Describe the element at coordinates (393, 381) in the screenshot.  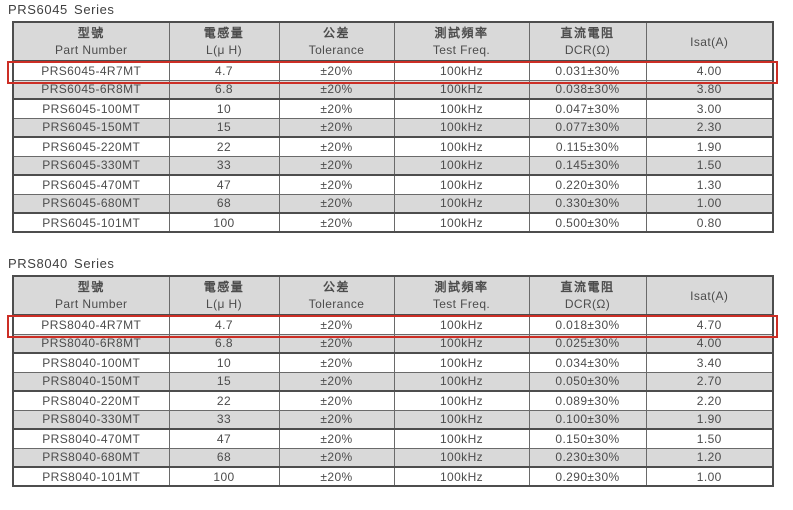
I see `table-row: PRS8040-150MT 15 ±20% 100kHz 0.050±30% 2.70` at that location.